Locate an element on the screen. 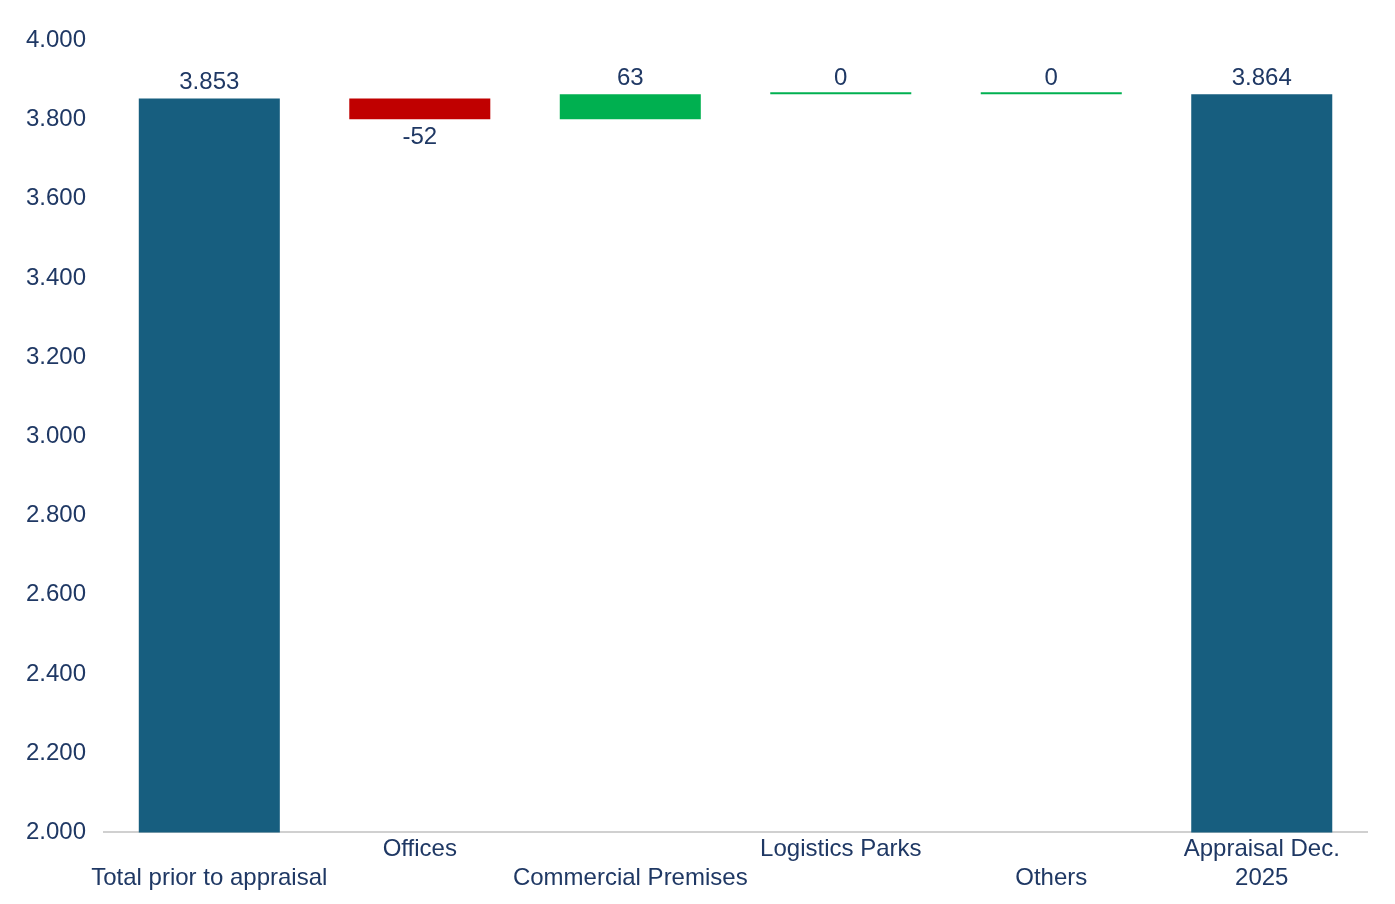 The image size is (1395, 904). y-tick-label: 3.400 is located at coordinates (56, 276).